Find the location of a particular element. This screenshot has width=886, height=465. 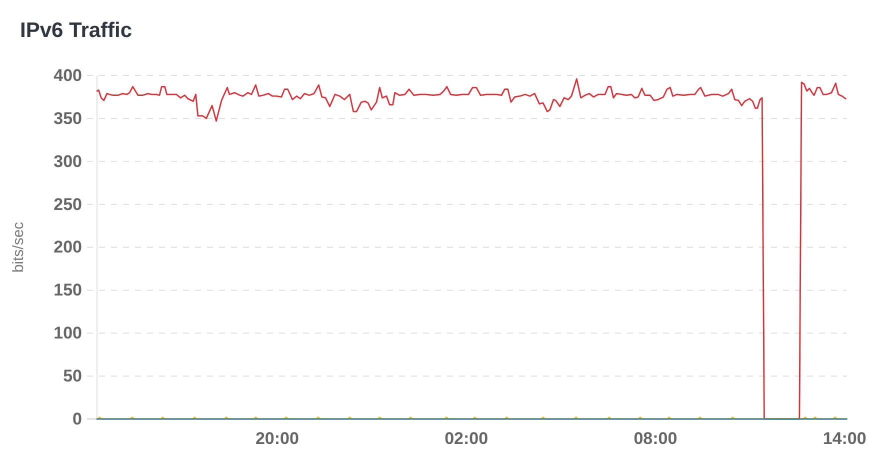

y-tick-label: 0 is located at coordinates (77, 418).